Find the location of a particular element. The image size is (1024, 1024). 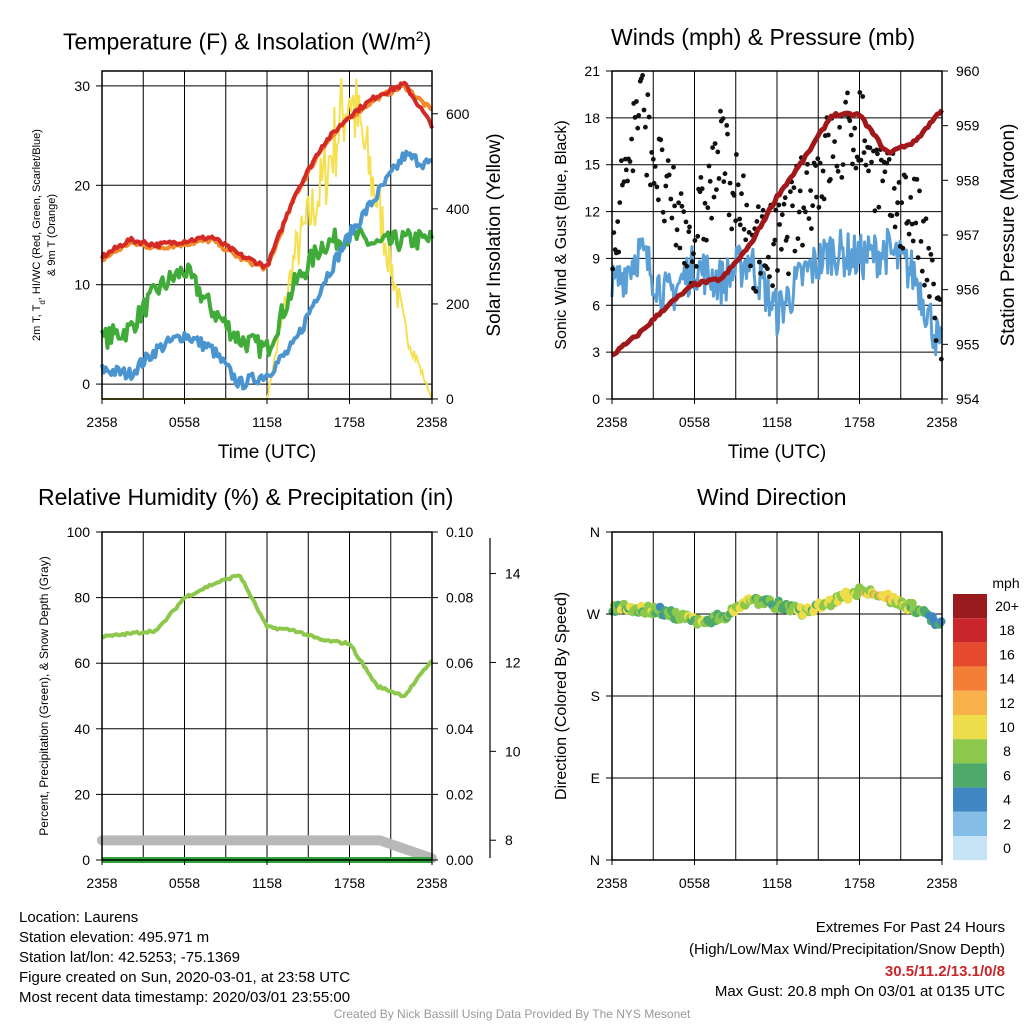

legend-label: 16 is located at coordinates (1007, 654).